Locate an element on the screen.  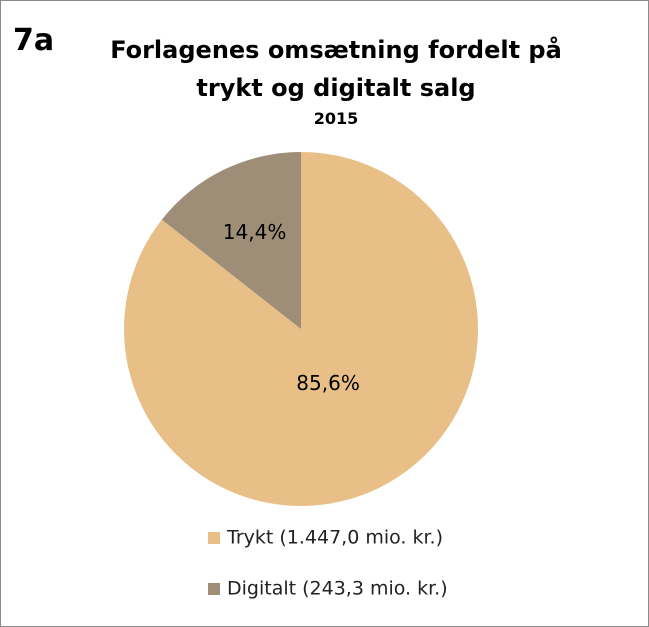
data-label: 85,6% is located at coordinates (328, 383).